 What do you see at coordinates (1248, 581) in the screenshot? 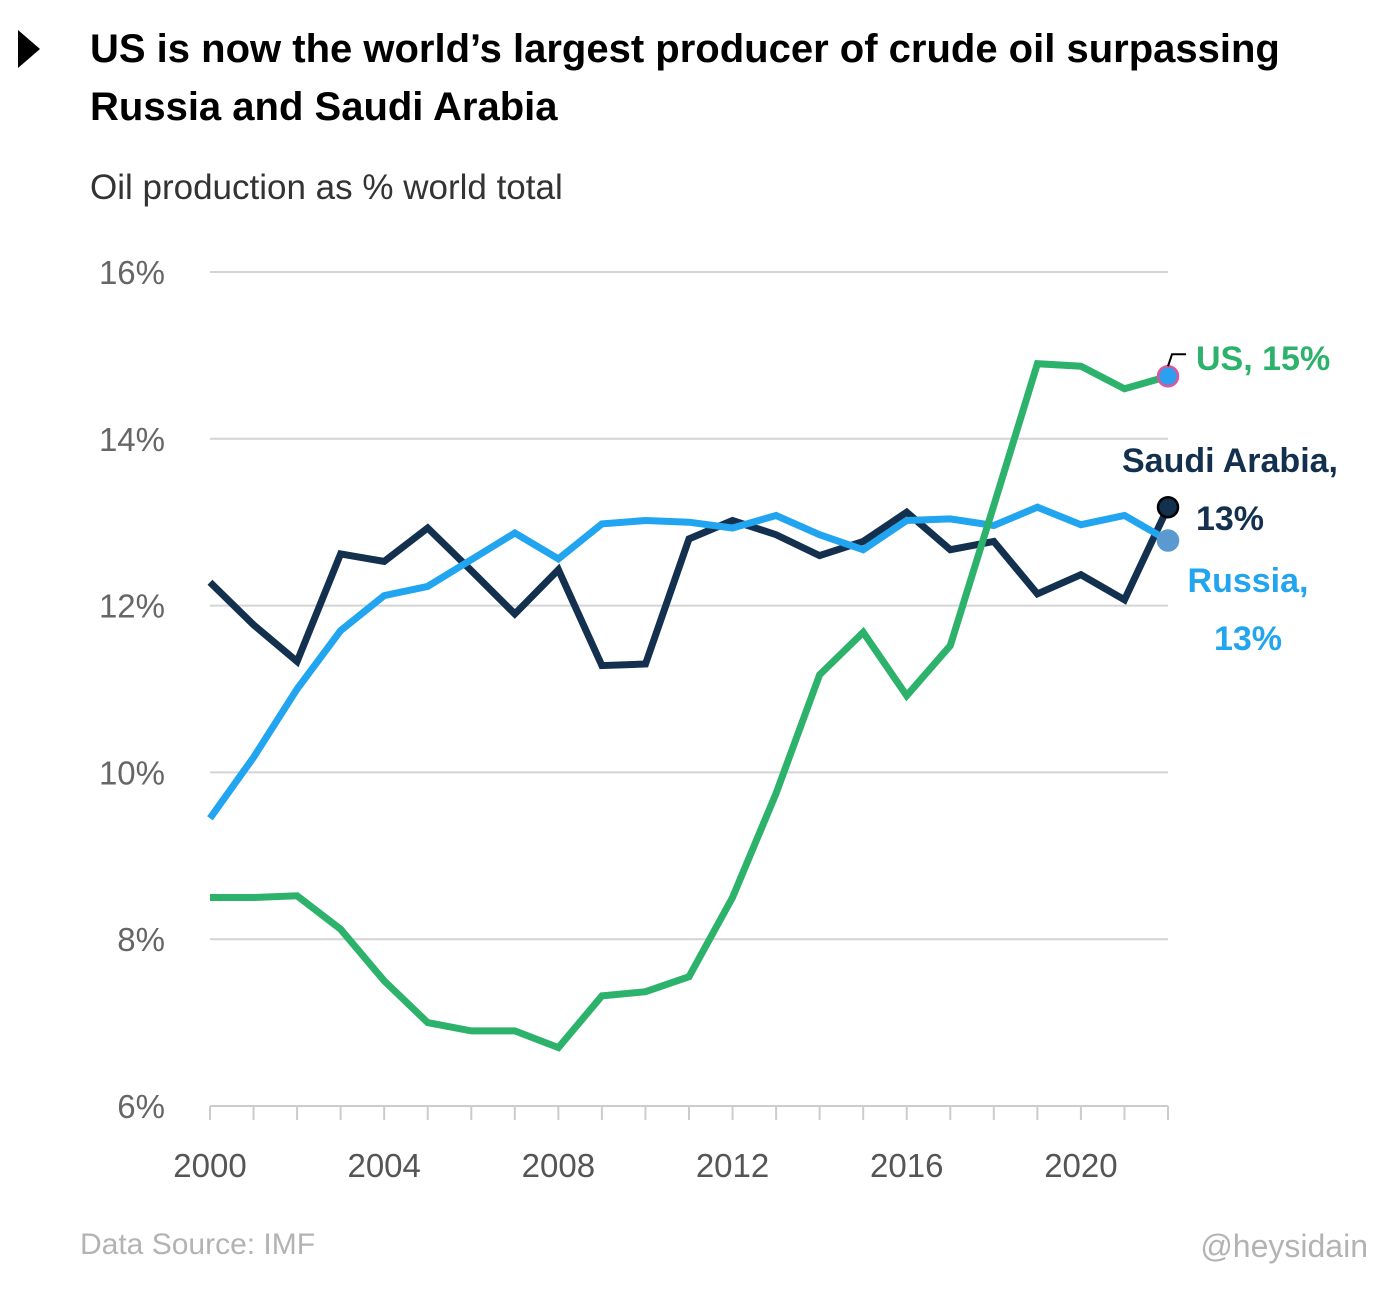
I see `series-label-russia: Russia,` at bounding box center [1248, 581].